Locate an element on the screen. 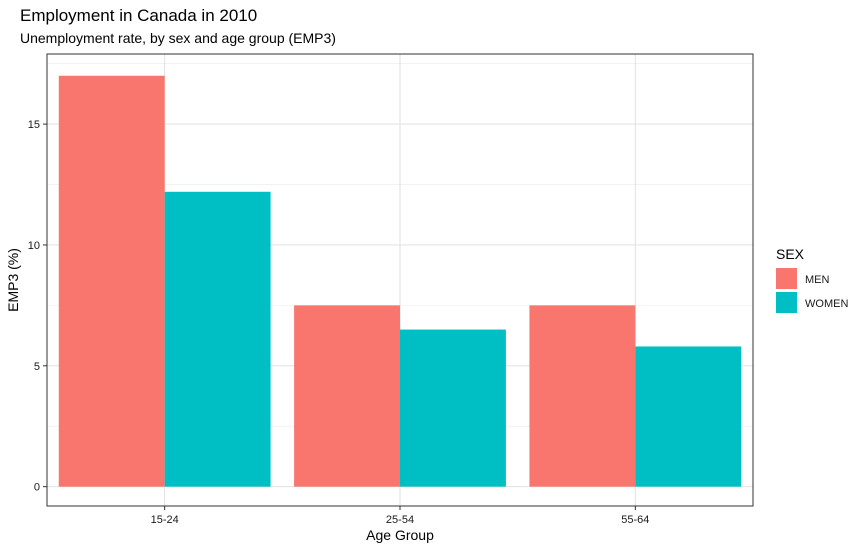 This screenshot has height=556, width=866. legend-key-men is located at coordinates (786, 278).